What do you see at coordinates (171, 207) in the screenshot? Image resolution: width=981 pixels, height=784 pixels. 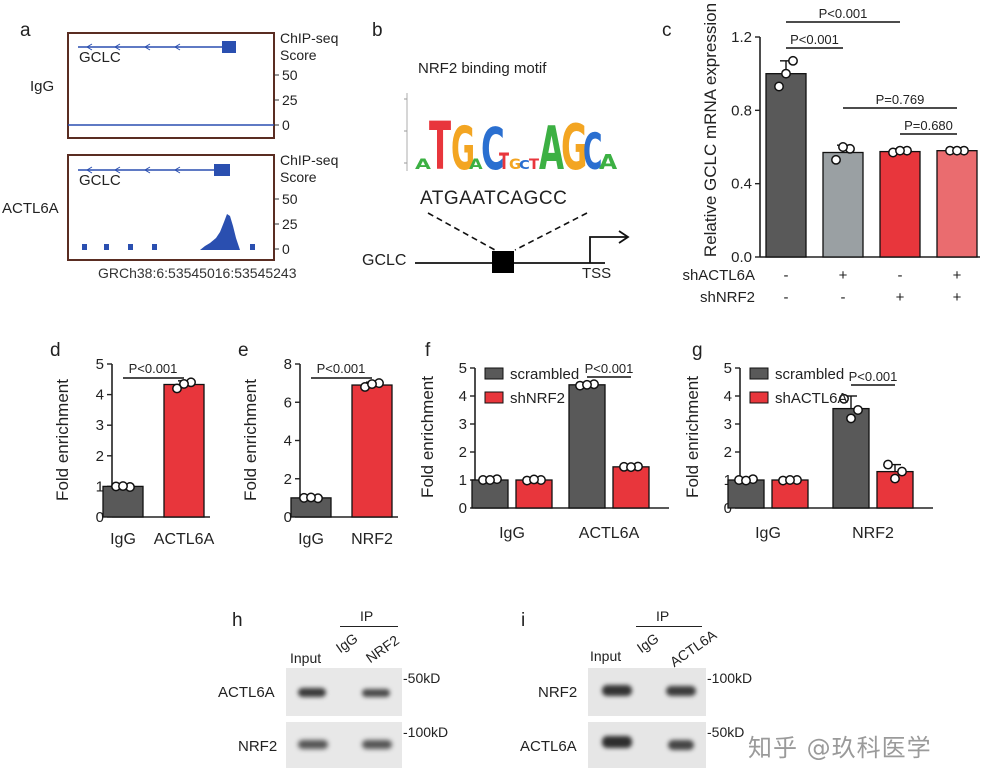 I see `track-frame-actl6a` at bounding box center [171, 207].